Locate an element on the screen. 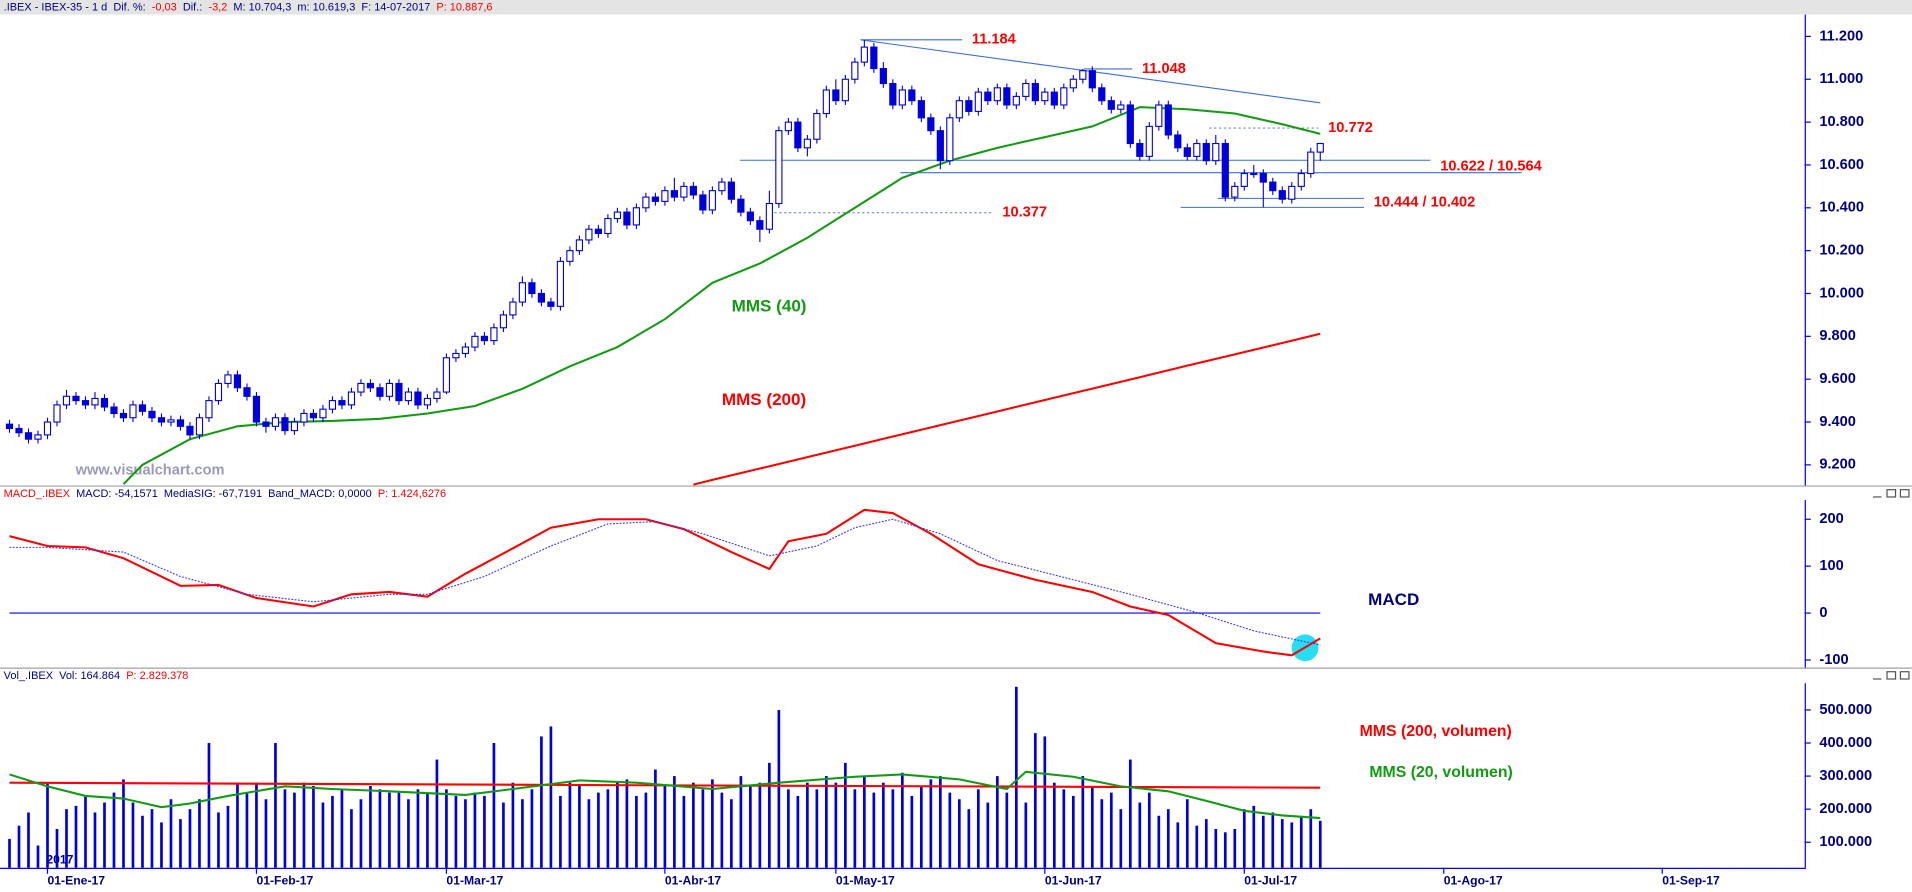 The image size is (1912, 892). y-tick-label: 400.000 is located at coordinates (1845, 743).